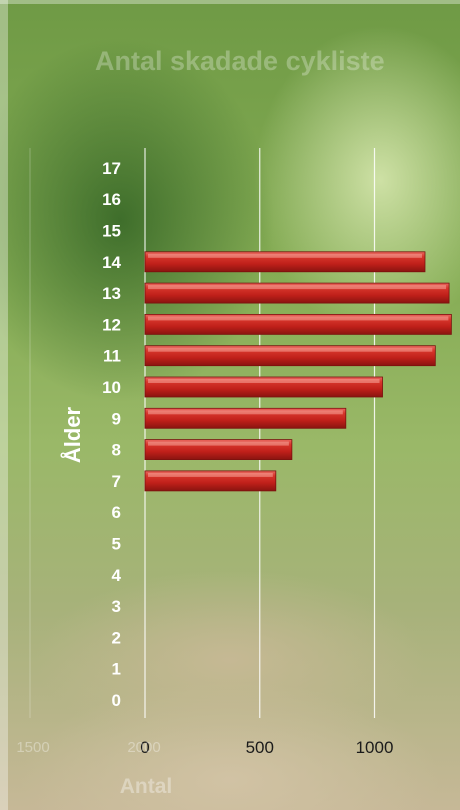 This screenshot has height=810, width=460. What do you see at coordinates (375, 747) in the screenshot?
I see `x-tick-1000: 1000` at bounding box center [375, 747].